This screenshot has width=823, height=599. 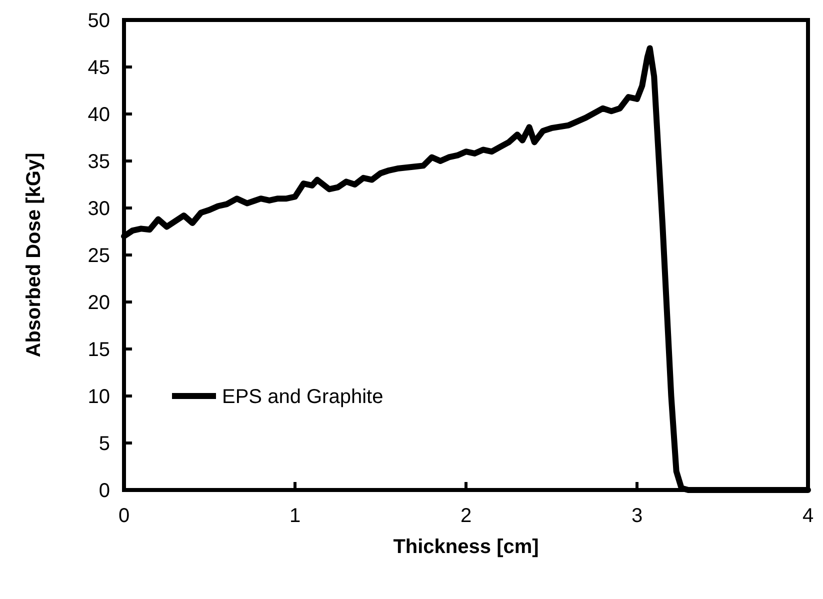 What do you see at coordinates (34, 255) in the screenshot?
I see `y-axis-title: Absorbed Dose [kGy]` at bounding box center [34, 255].